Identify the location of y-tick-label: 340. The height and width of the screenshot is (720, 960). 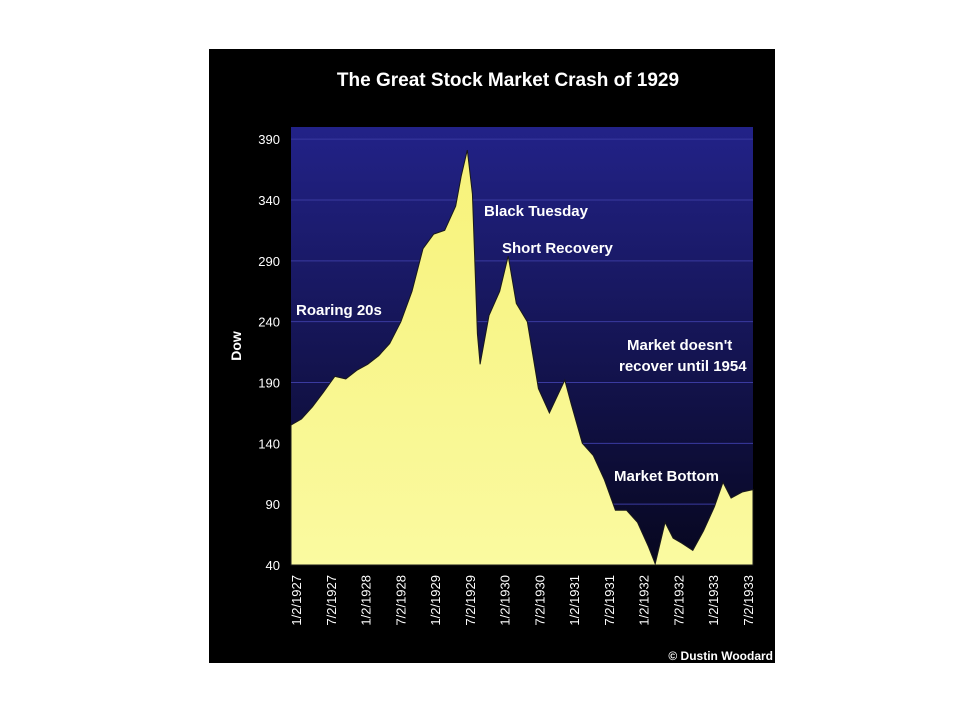
(269, 200).